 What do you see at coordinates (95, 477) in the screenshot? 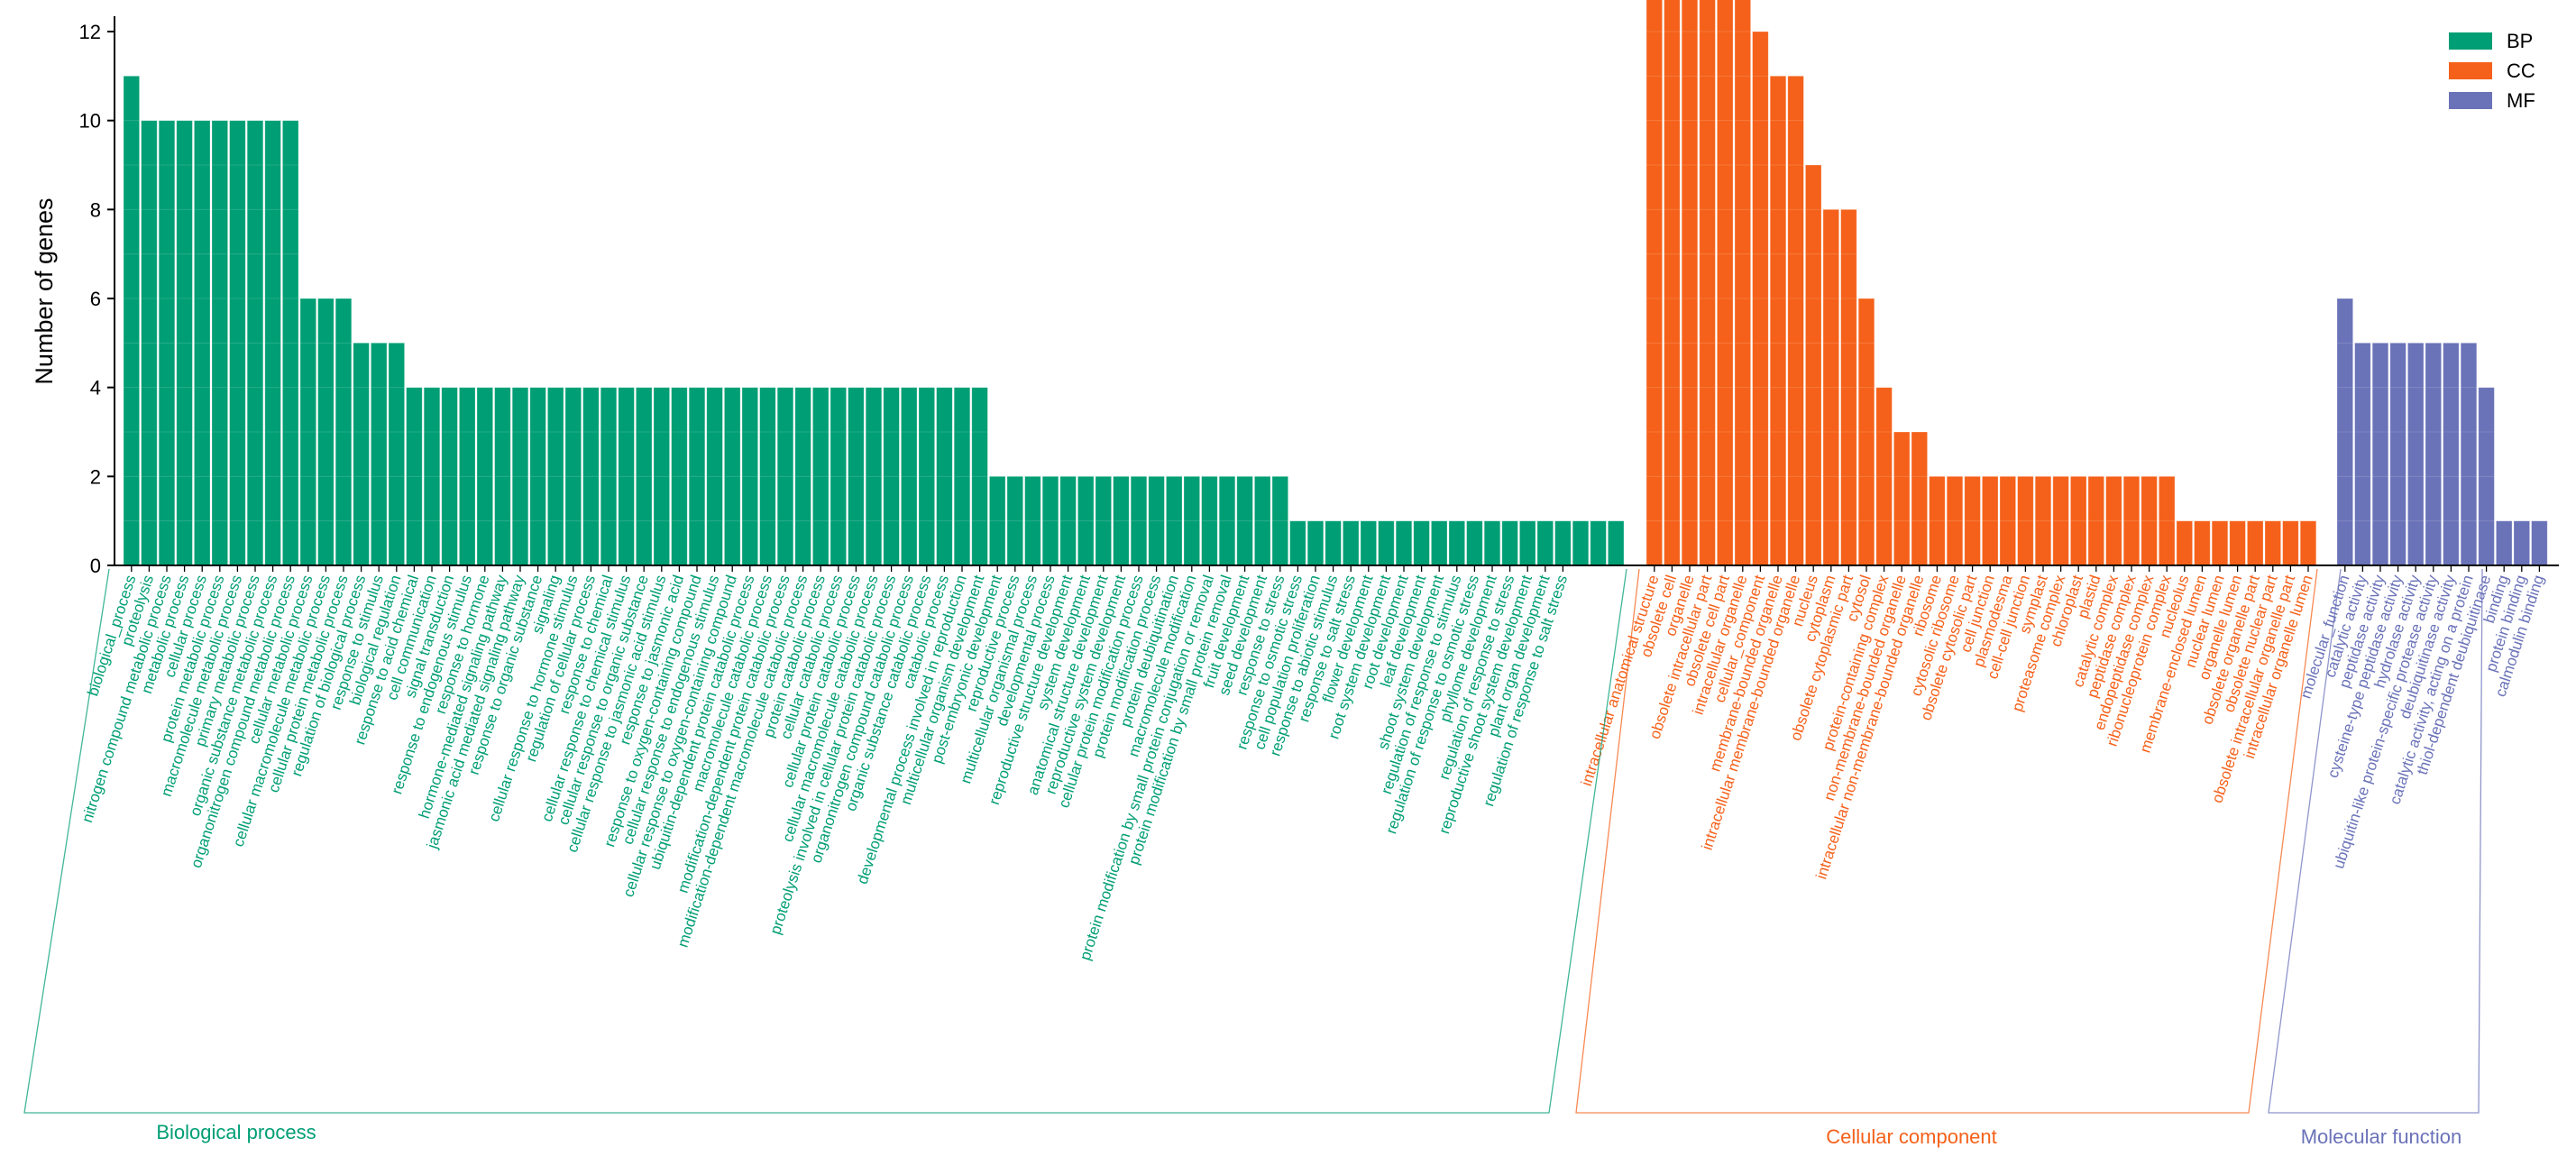
I see `y-tick-label: 2` at bounding box center [95, 477].